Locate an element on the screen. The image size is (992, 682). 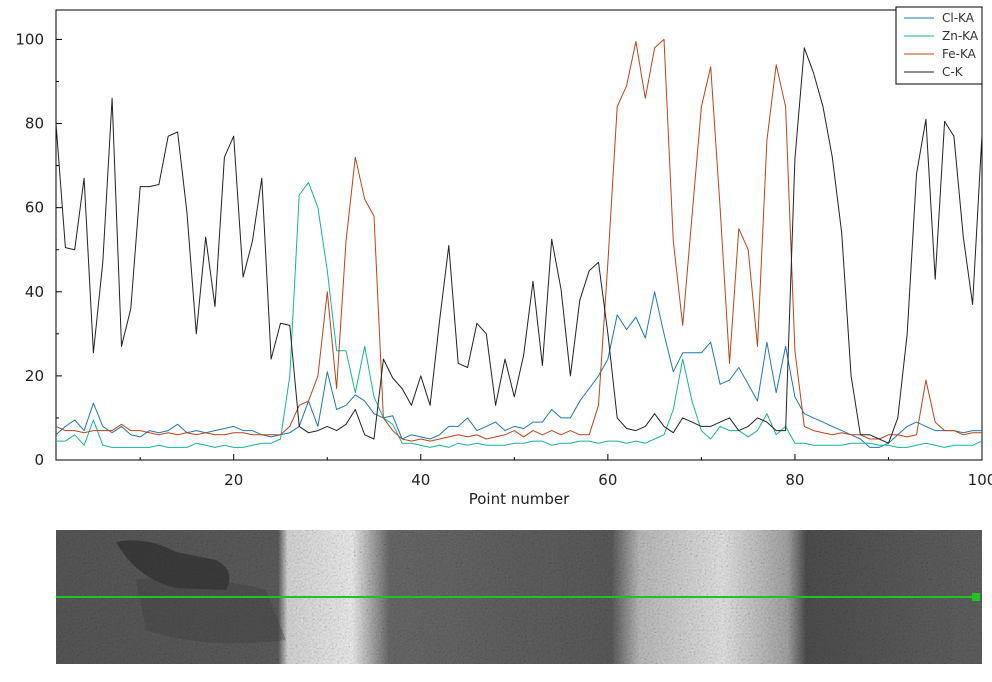
legend-label: Cl-KA is located at coordinates (958, 18).